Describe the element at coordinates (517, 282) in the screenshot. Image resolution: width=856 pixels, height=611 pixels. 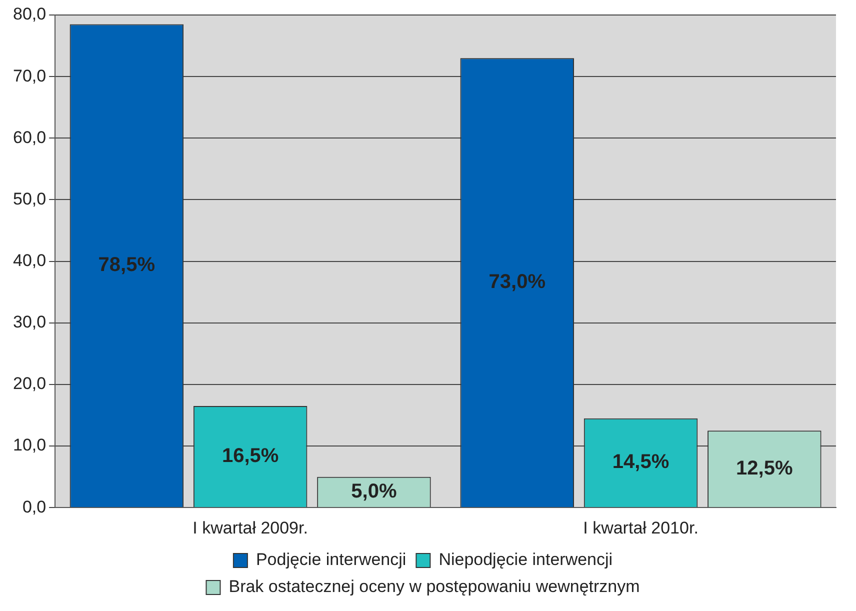
I see `data-label: 73,0%` at that location.